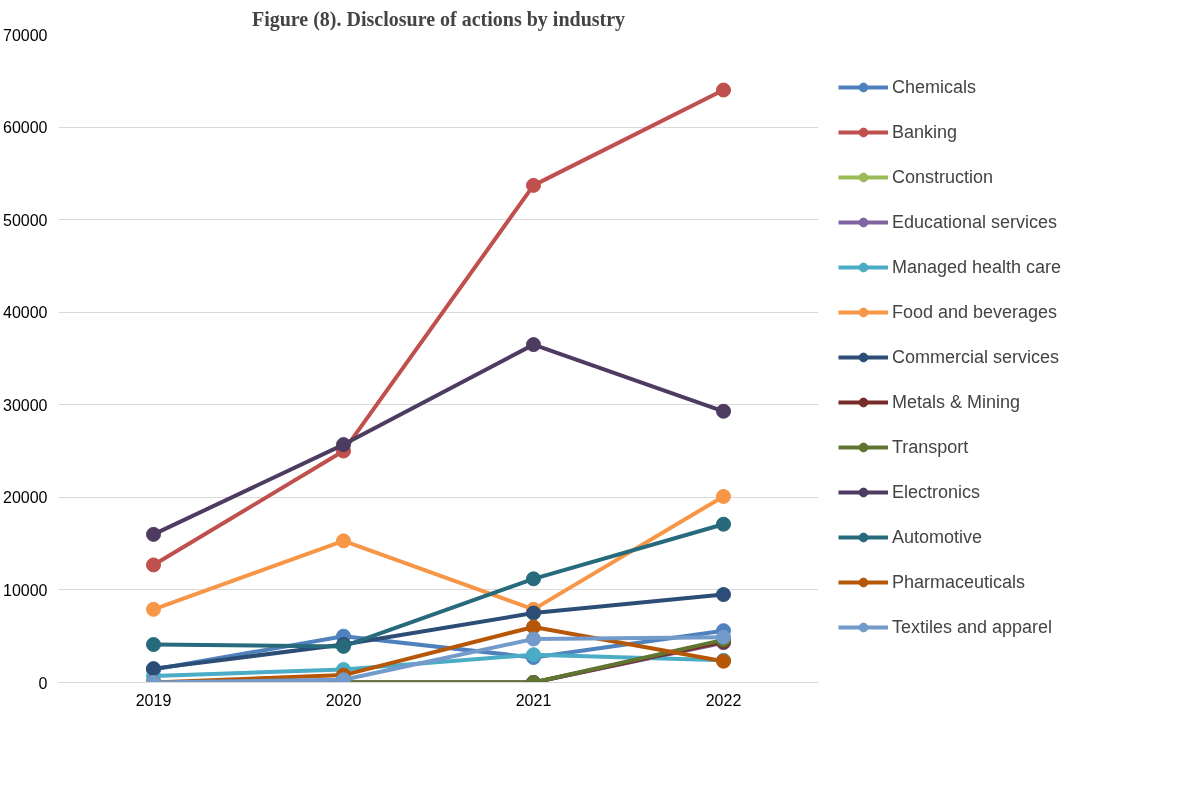 The width and height of the screenshot is (1189, 796). Describe the element at coordinates (343, 700) in the screenshot. I see `x-tick-label: 2020` at that location.